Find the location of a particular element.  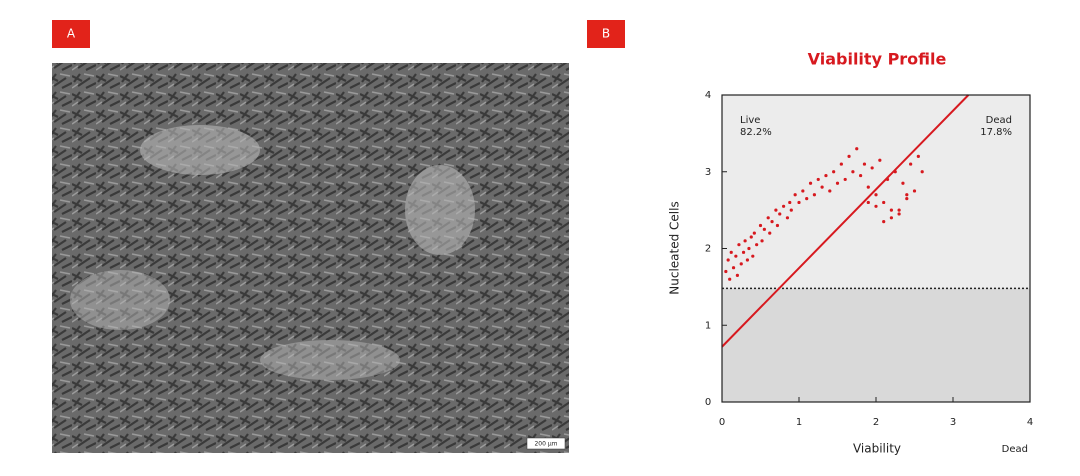

x-tick-label: 2 is located at coordinates (876, 422).